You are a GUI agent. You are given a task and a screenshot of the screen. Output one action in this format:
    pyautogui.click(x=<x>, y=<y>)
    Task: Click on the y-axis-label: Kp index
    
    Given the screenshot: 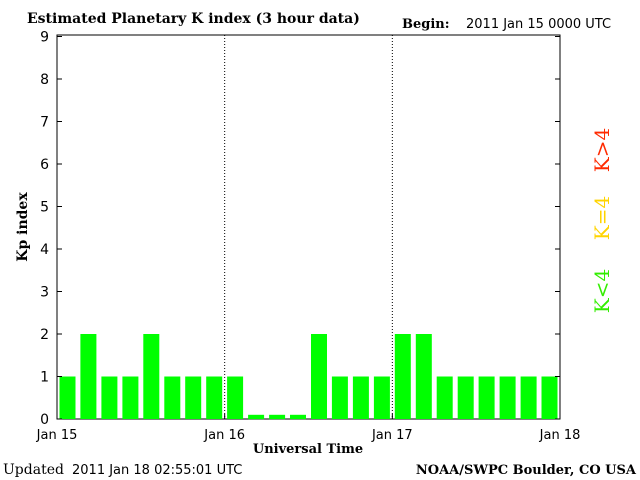 What is the action you would take?
    pyautogui.click(x=23, y=227)
    